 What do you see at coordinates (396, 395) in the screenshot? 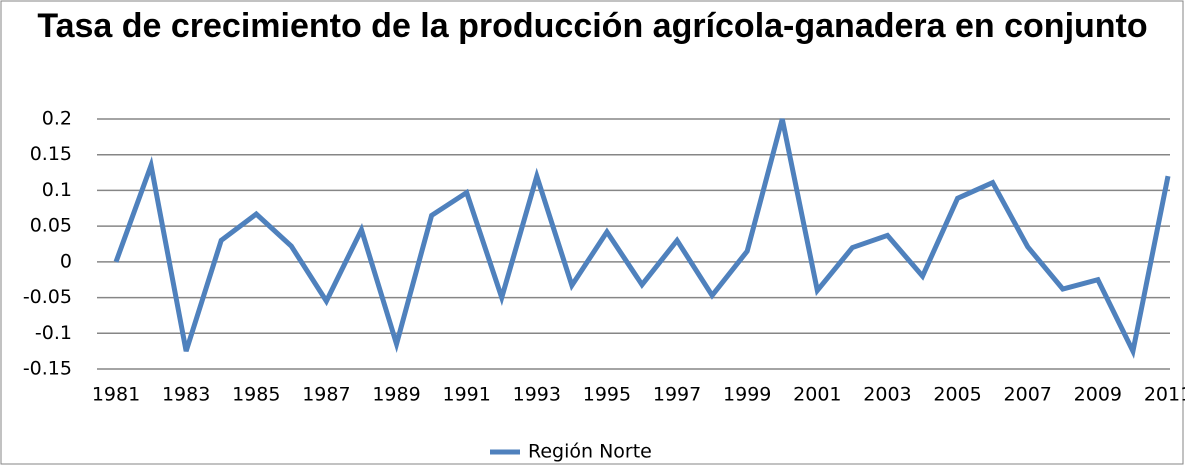
I see `x-tick-label: 1989` at bounding box center [396, 395].